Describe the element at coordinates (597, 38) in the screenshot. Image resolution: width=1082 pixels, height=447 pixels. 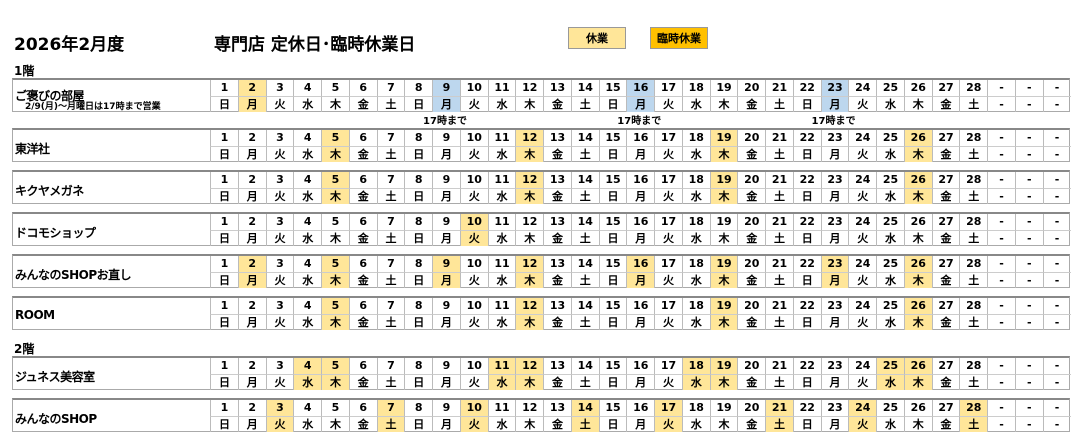
I see `legend-holiday: 休業` at that location.